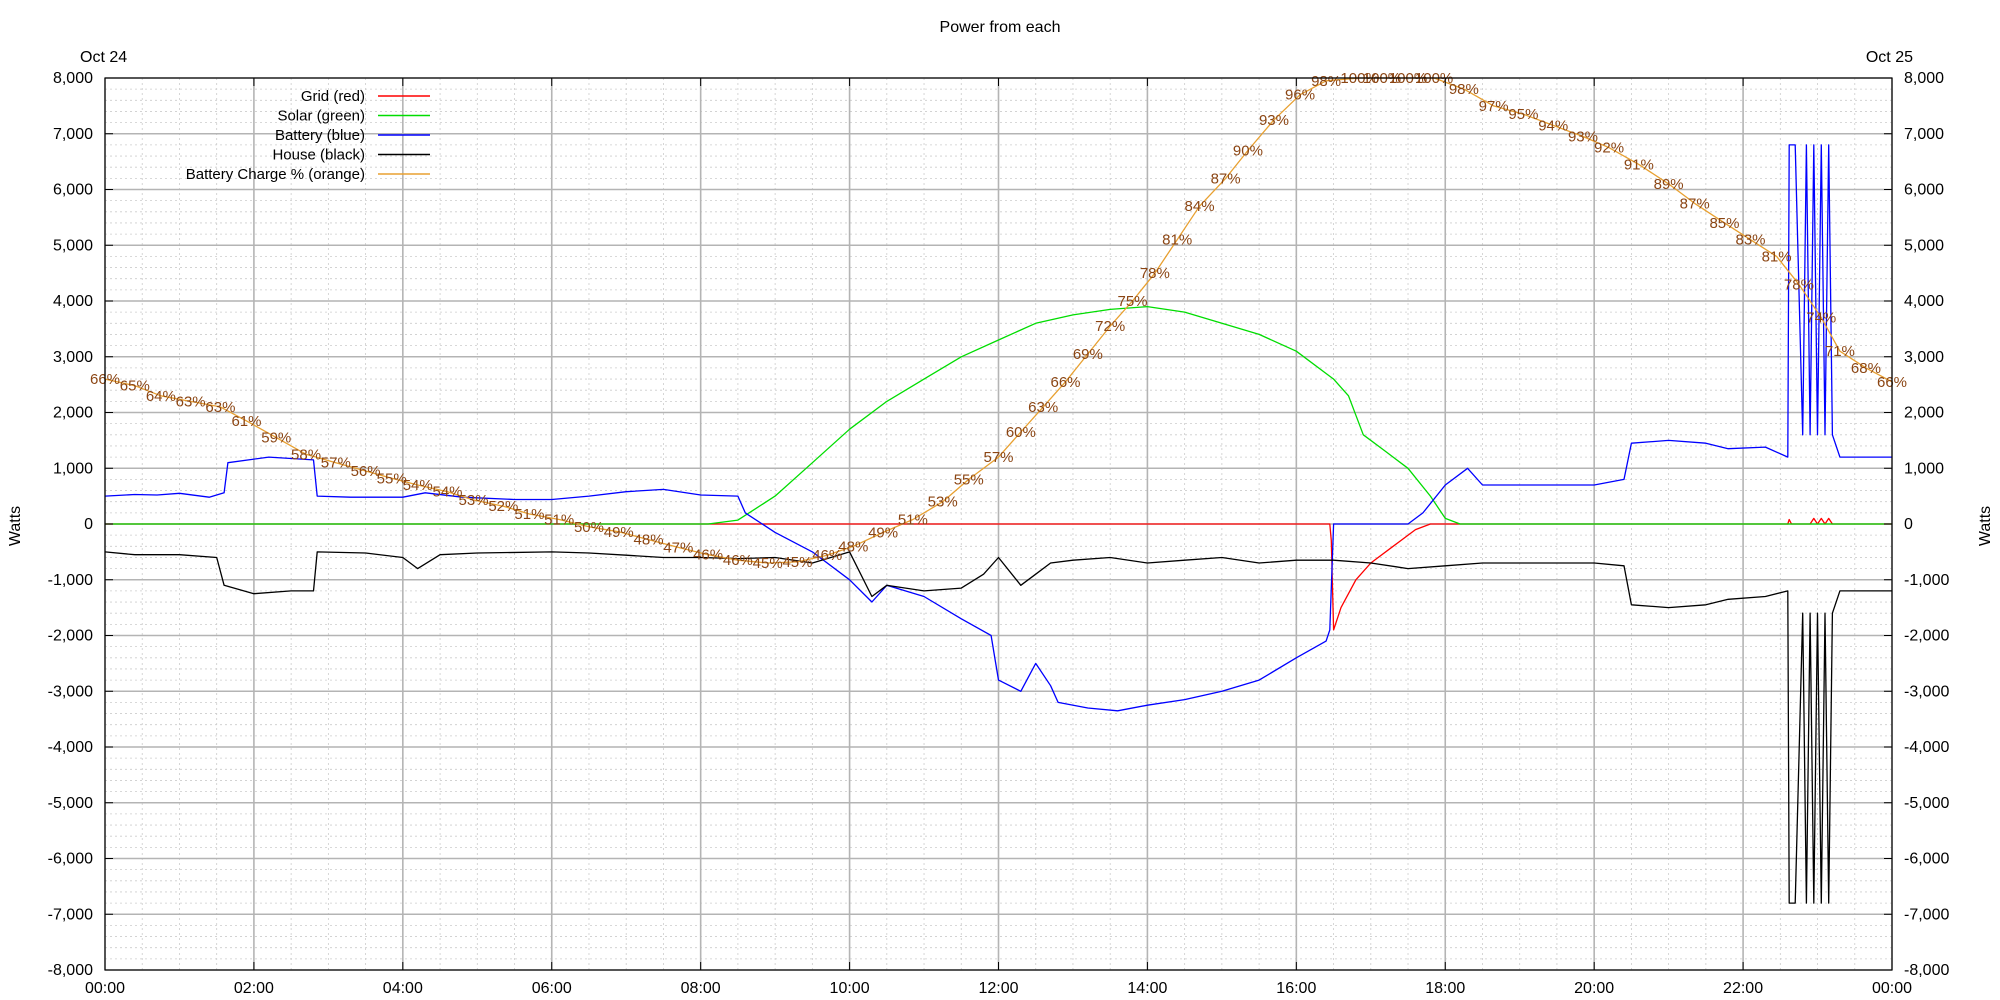 The image size is (2000, 1000). Describe the element at coordinates (1889, 57) in the screenshot. I see `date-label-right: Oct 25` at that location.